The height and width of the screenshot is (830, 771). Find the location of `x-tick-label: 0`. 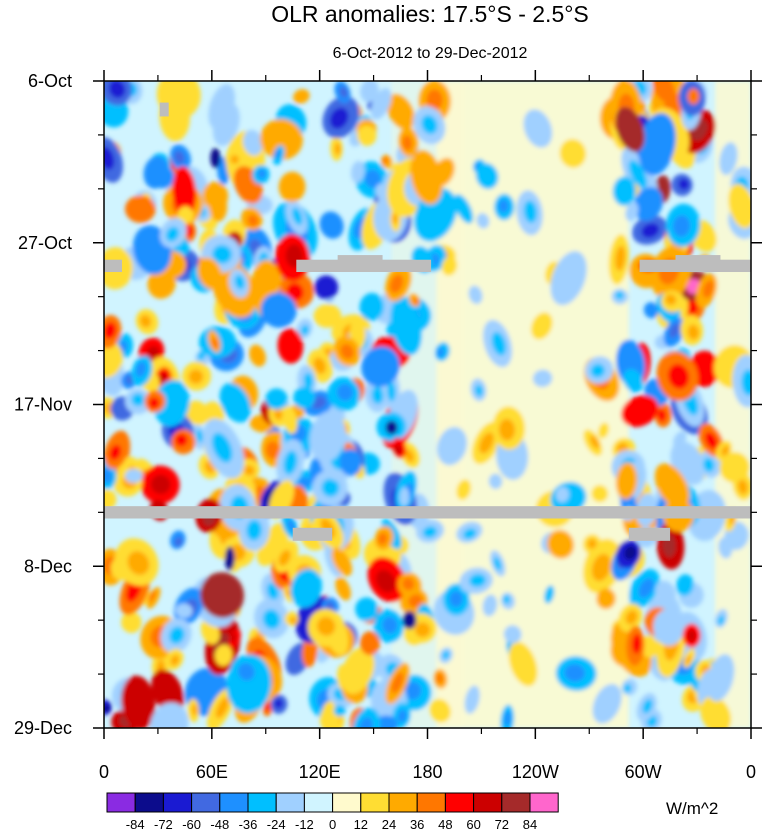

x-tick-label: 0 is located at coordinates (104, 772).